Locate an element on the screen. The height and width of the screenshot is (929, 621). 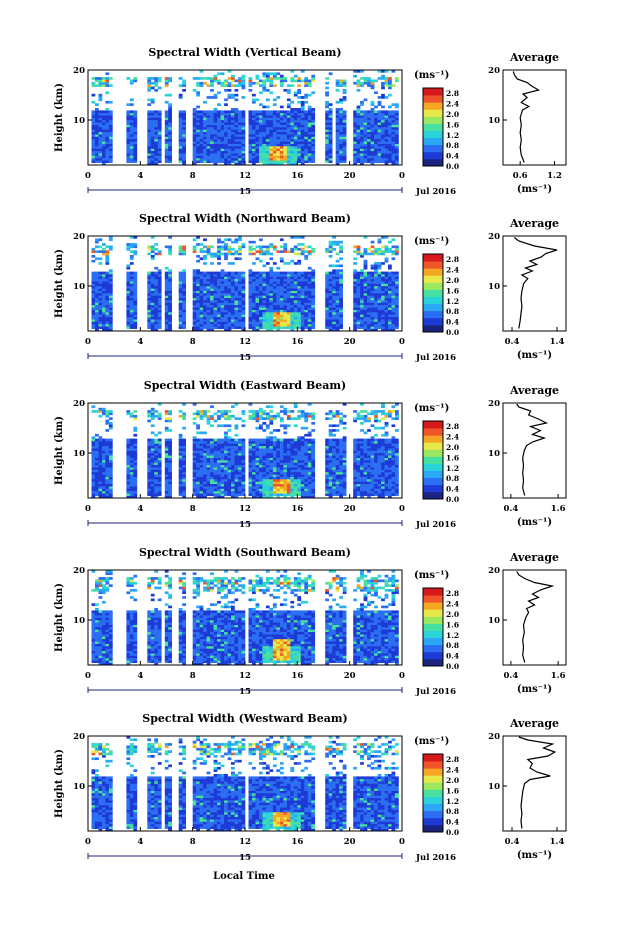
colorbar-tick-label: 2.0 is located at coordinates (452, 280).